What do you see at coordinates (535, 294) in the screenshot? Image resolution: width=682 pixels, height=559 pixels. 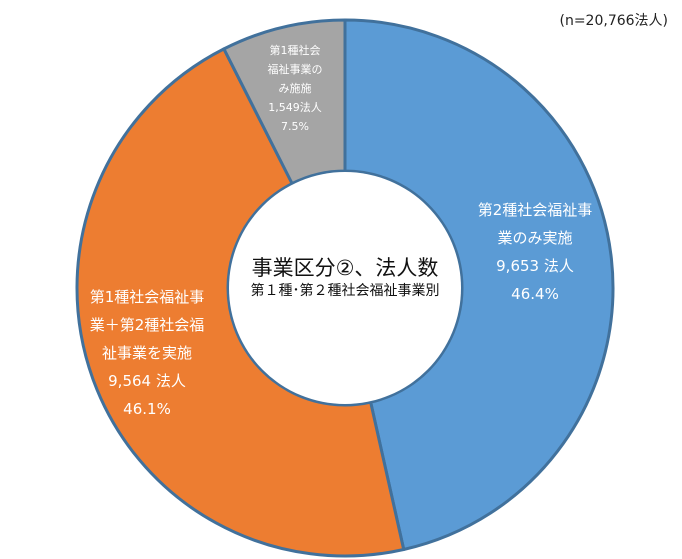 I see `slice-label-line: 46.4%` at bounding box center [535, 294].